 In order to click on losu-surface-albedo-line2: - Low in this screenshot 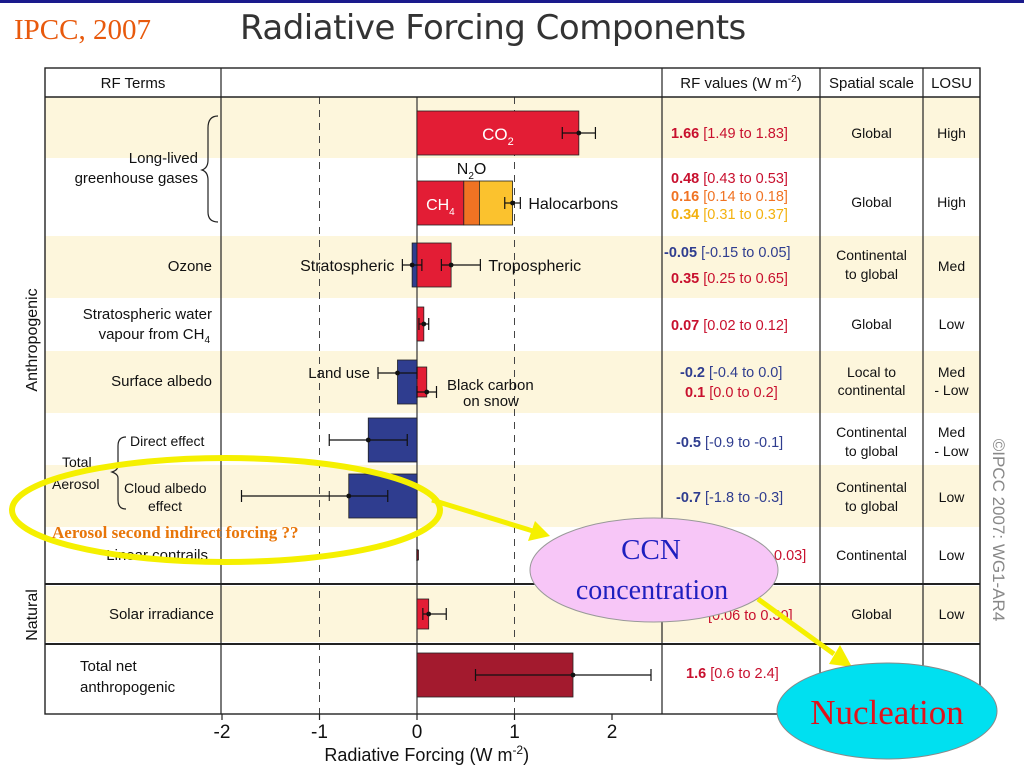, I will do `click(951, 390)`.